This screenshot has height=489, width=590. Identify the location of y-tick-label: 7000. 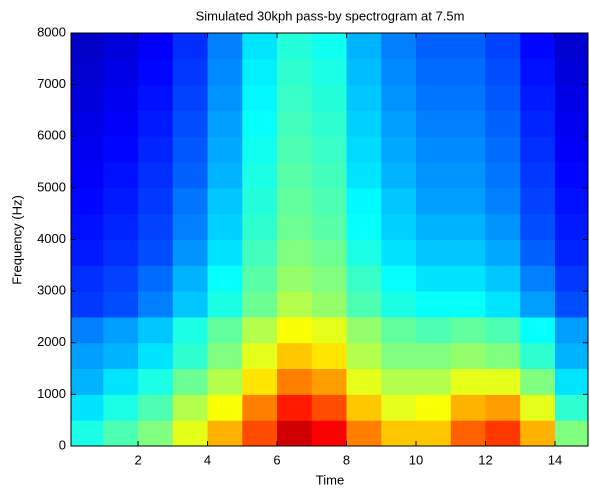
(51, 83).